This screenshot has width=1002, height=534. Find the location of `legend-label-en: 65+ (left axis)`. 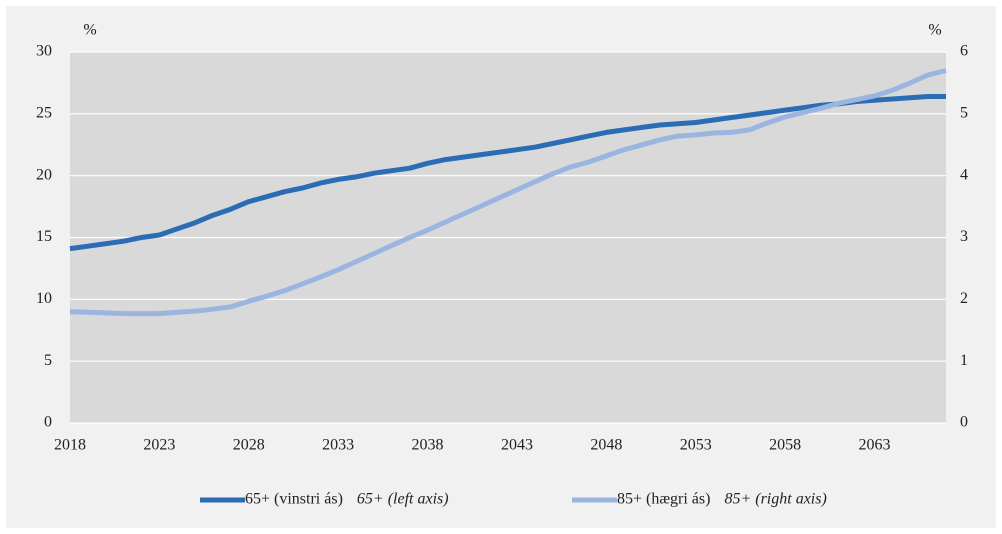

legend-label-en: 65+ (left axis) is located at coordinates (403, 499).